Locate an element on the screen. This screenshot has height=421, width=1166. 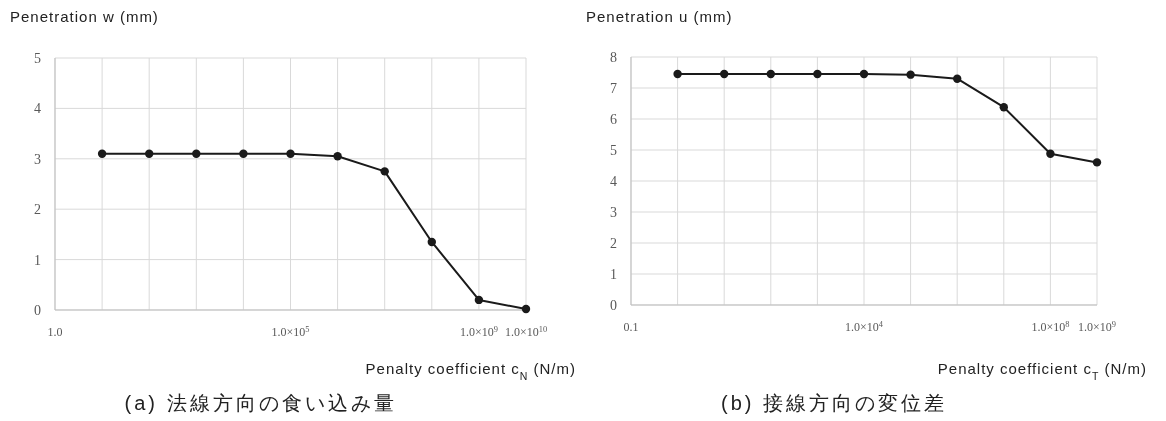
x-tick-label: 1.0×10$^{4}$ is located at coordinates (864, 326).